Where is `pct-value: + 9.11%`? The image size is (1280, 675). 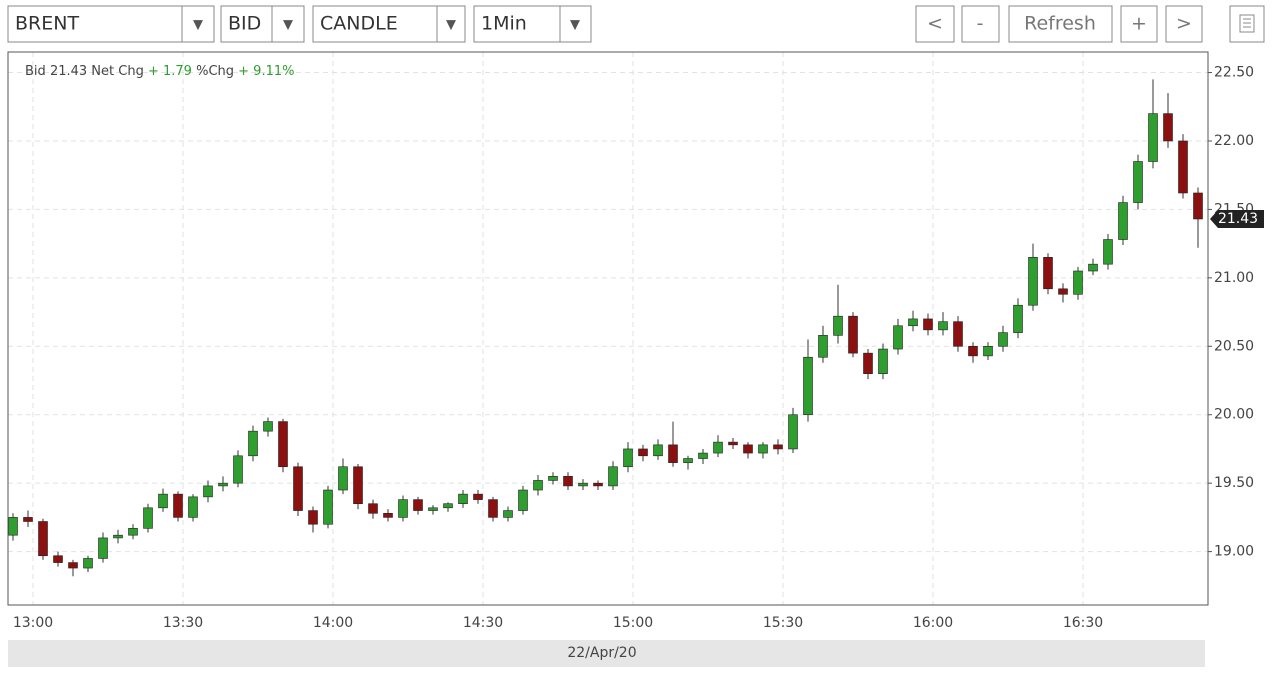 pct-value: + 9.11% is located at coordinates (266, 71).